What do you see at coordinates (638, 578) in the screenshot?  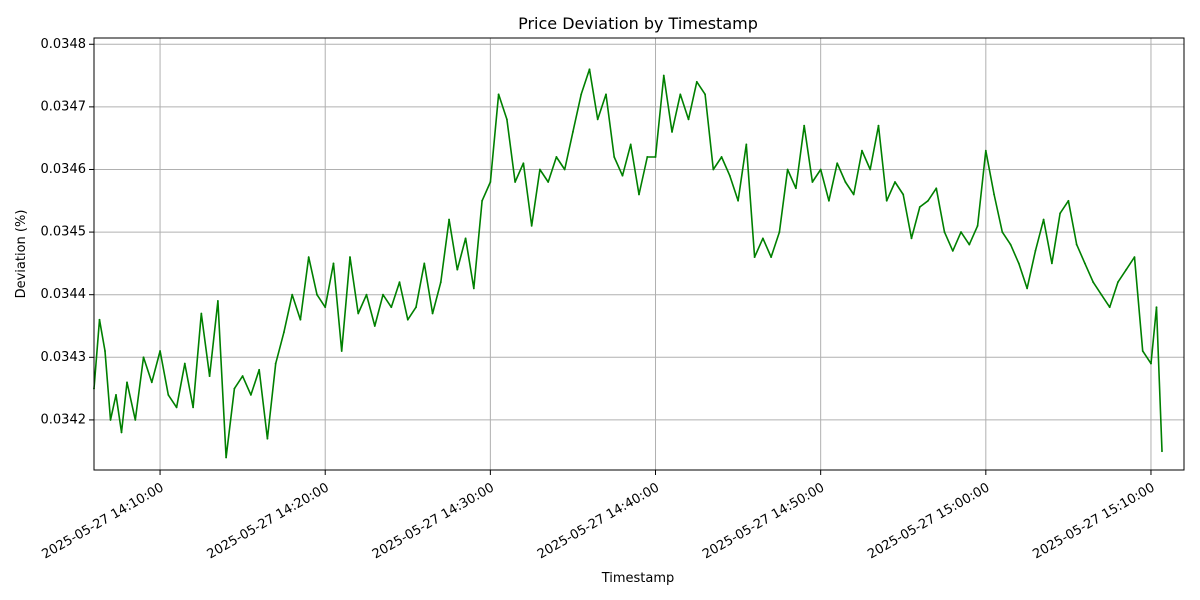 I see `x-axis-label: Timestamp` at bounding box center [638, 578].